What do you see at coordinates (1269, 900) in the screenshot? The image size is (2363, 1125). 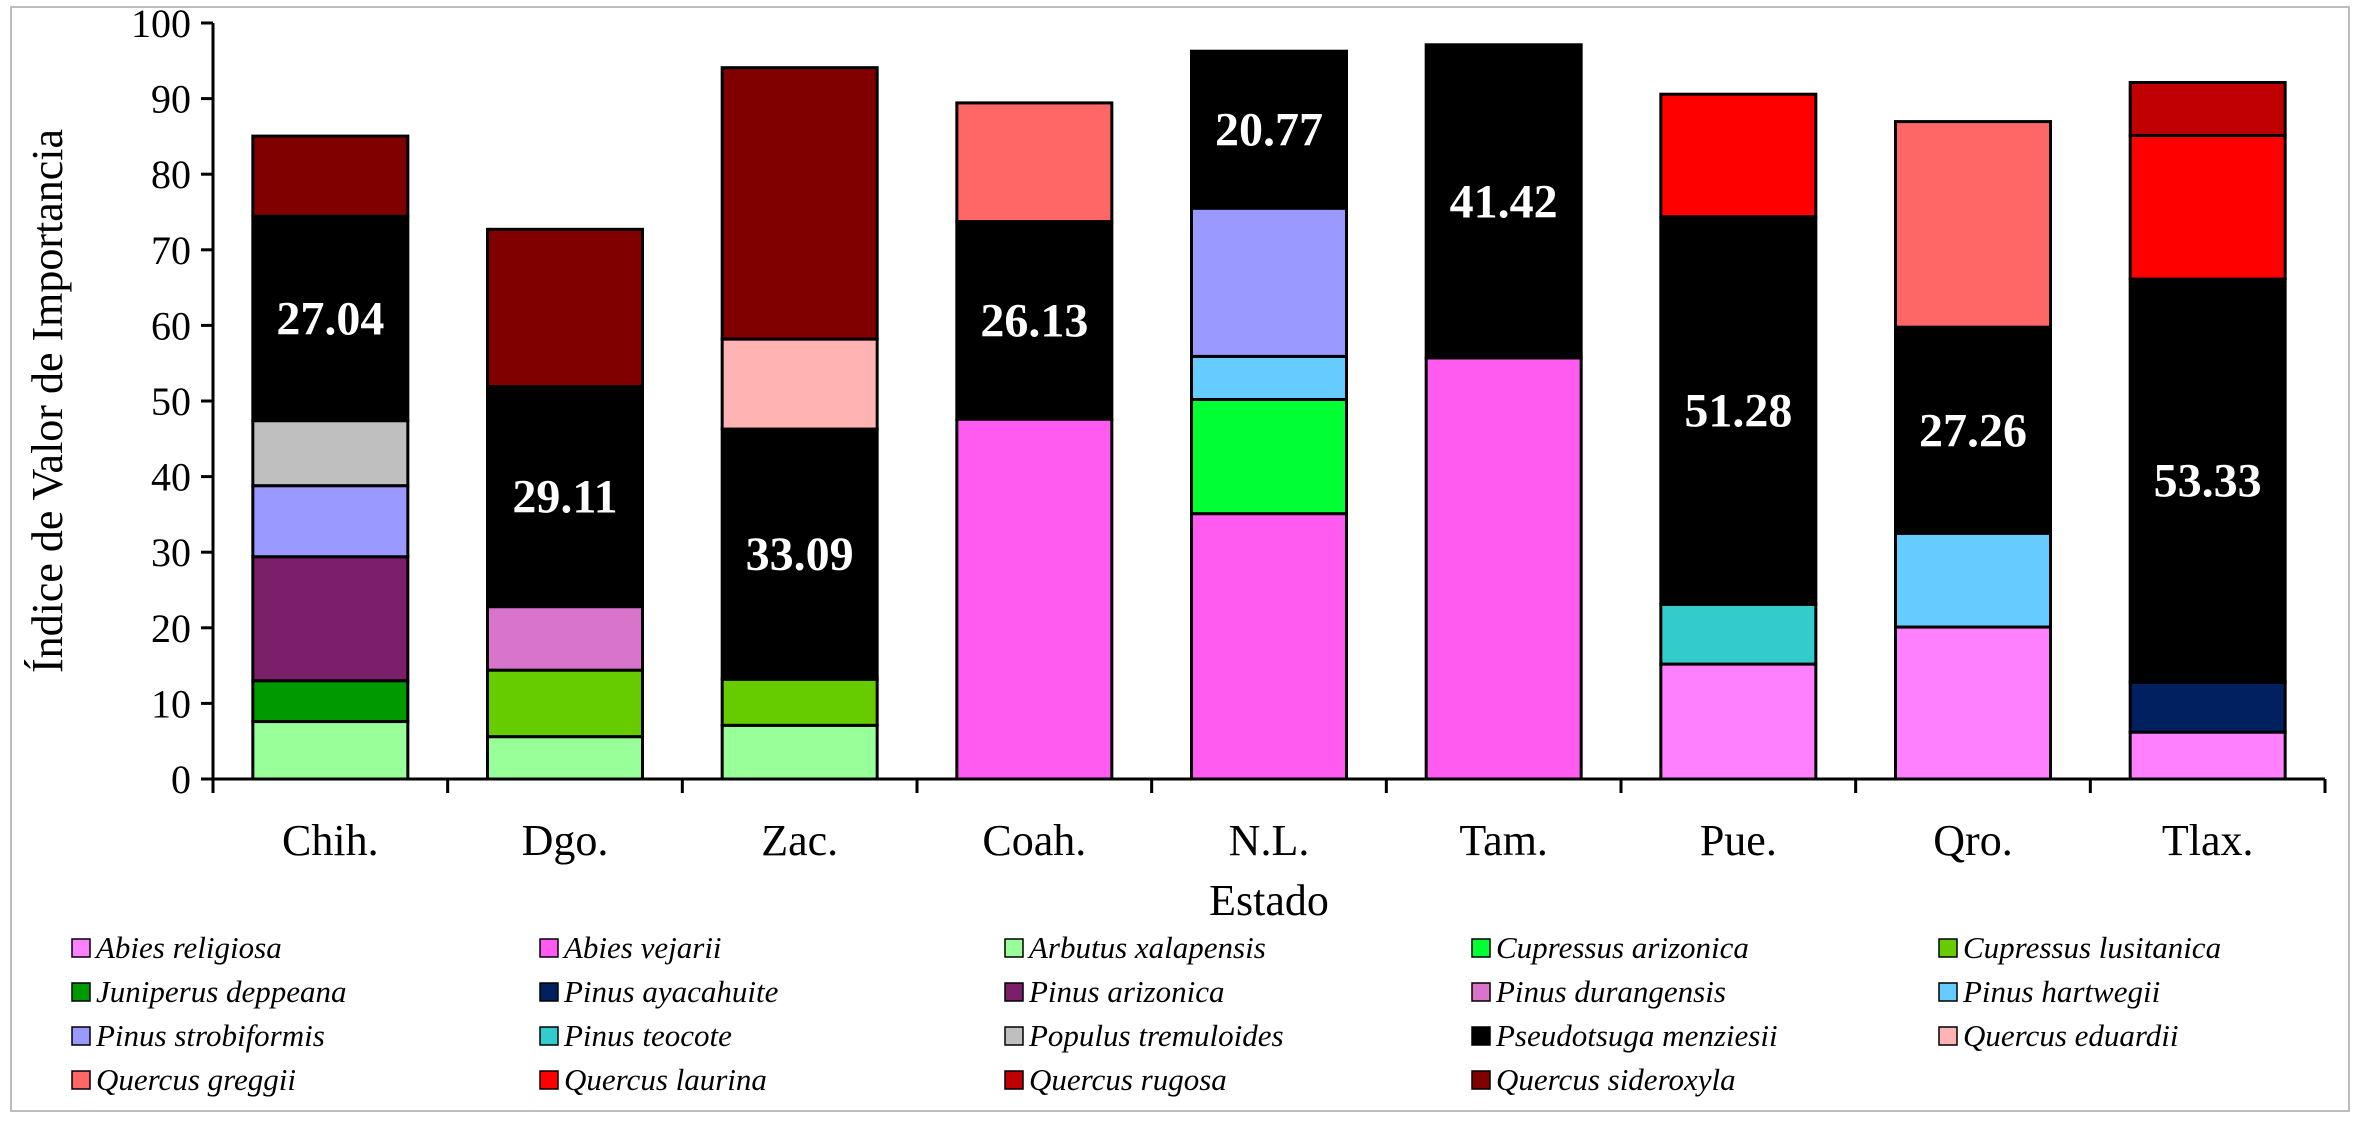 I see `x-axis-title: Estado` at bounding box center [1269, 900].